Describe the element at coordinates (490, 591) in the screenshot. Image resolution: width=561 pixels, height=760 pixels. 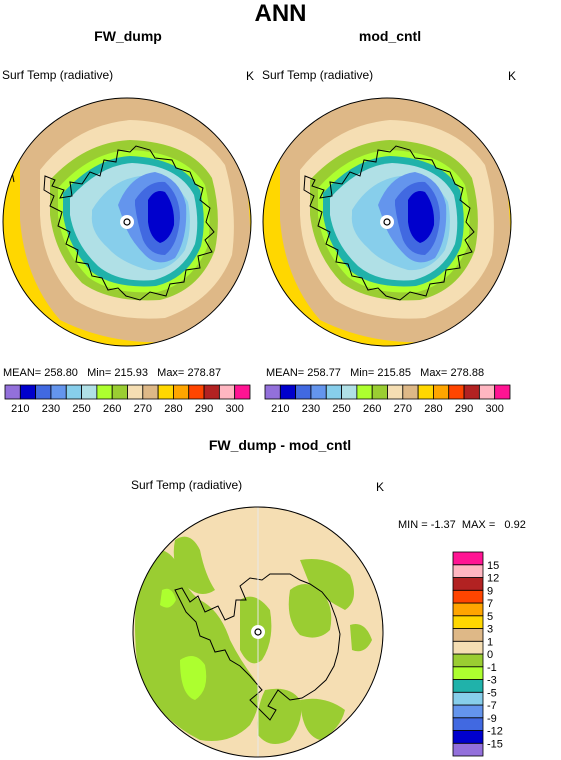
I see `diff-colorbar-tick-label: 9` at that location.